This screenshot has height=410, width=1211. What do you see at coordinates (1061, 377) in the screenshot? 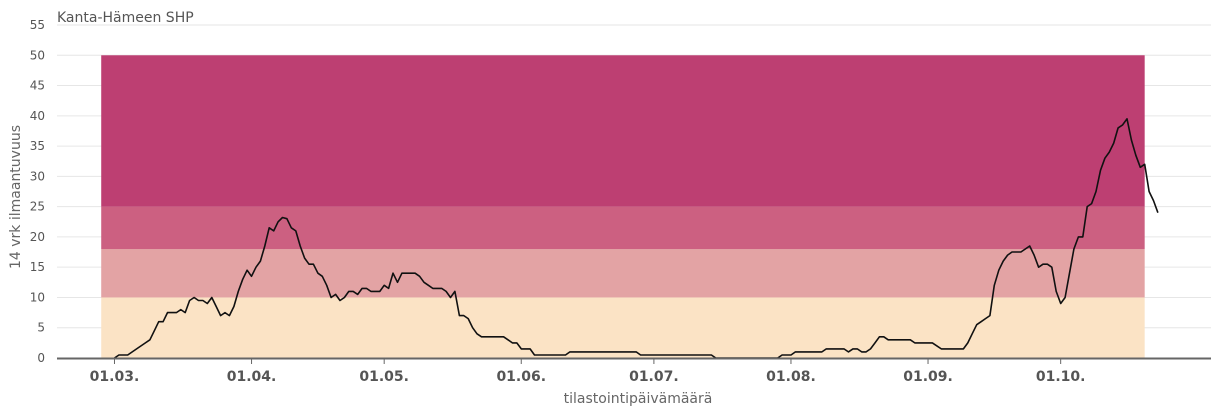
I see `x-tick-label: 01.10.` at bounding box center [1061, 377].